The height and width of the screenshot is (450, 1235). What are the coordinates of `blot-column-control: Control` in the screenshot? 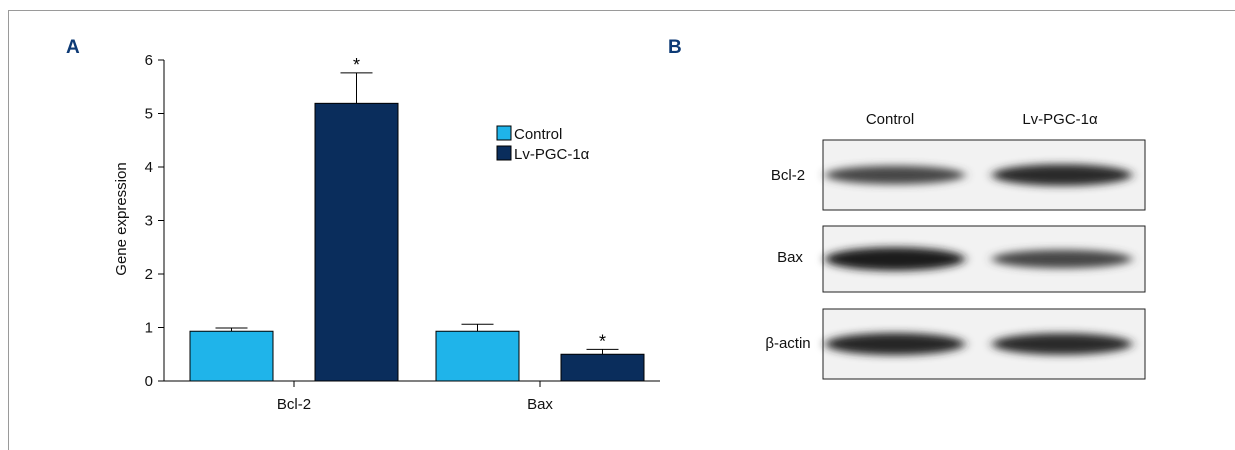 It's located at (890, 119).